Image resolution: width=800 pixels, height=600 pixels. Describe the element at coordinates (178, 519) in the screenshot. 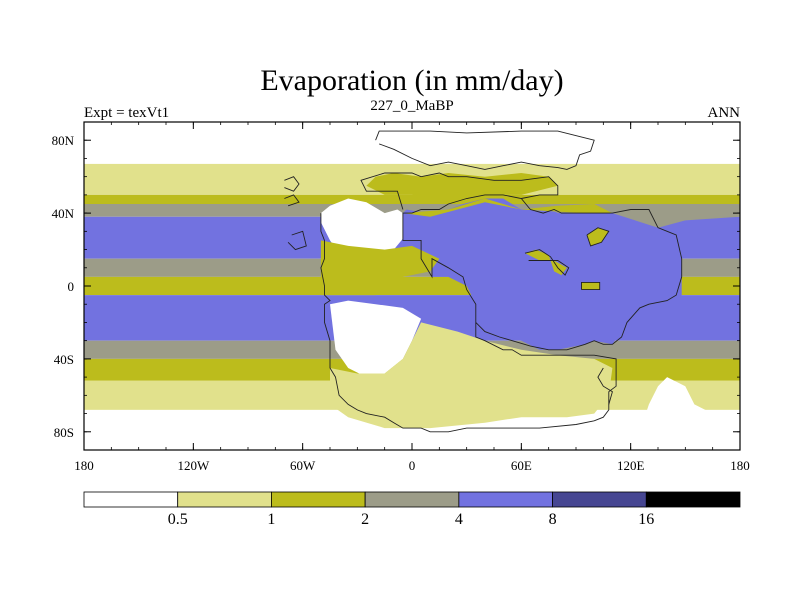

I see `colorbar-label: 0.5` at that location.